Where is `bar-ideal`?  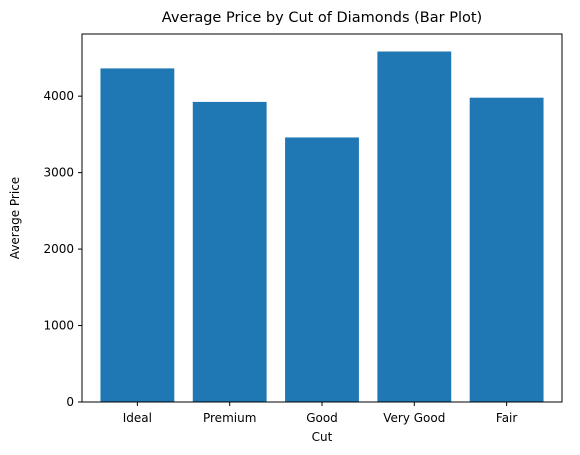
bar-ideal is located at coordinates (137, 235).